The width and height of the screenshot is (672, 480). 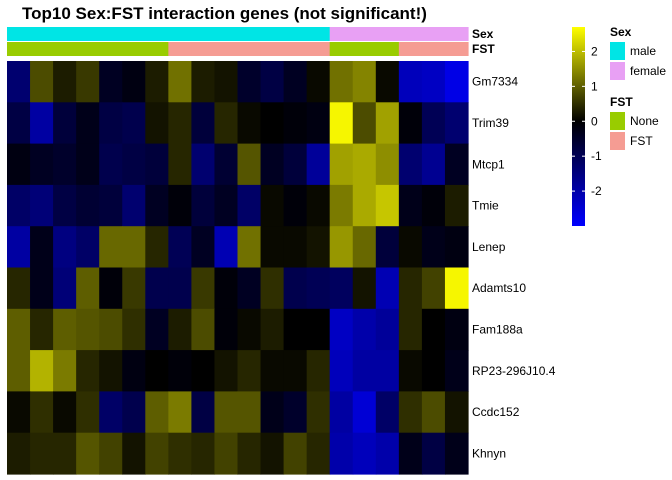 What do you see at coordinates (596, 191) in the screenshot?
I see `color-scale-tick-label: -2` at bounding box center [596, 191].